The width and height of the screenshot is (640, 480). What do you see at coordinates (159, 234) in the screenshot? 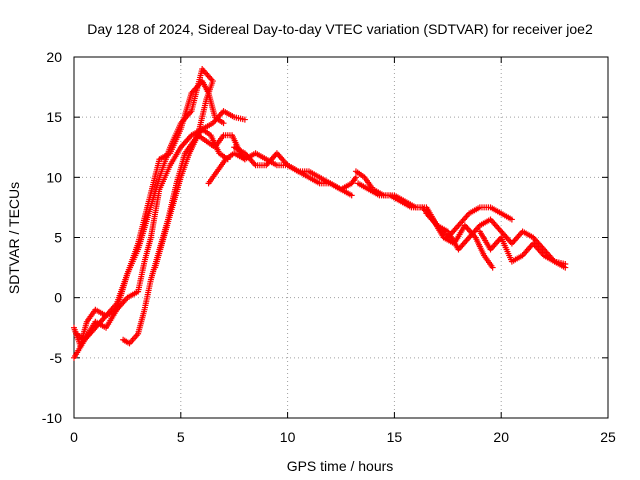
I see `series-trace-c` at bounding box center [159, 234].